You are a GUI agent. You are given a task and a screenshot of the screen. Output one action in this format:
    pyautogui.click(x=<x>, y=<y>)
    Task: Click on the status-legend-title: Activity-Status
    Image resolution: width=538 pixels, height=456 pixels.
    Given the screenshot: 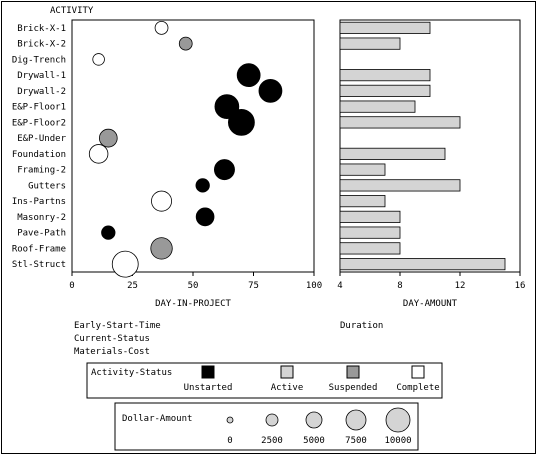 What is the action you would take?
    pyautogui.click(x=131, y=373)
    